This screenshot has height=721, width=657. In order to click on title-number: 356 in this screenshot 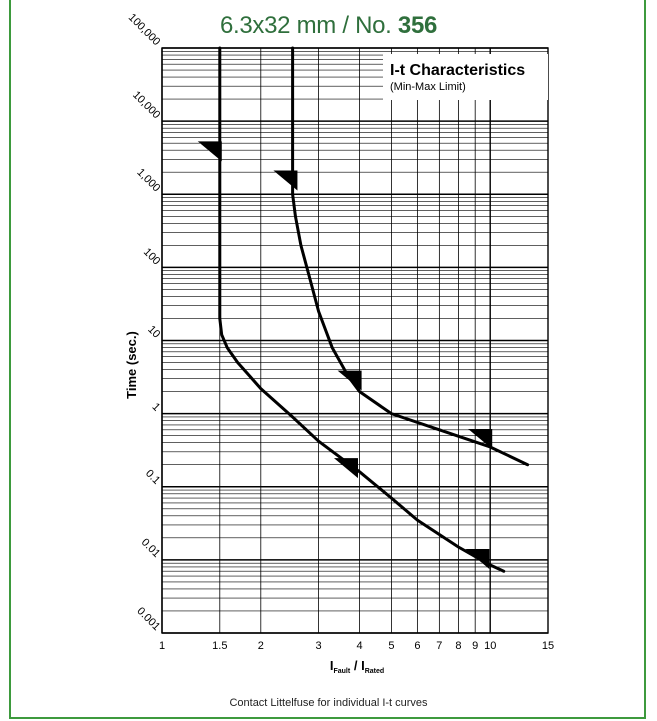, I will do `click(417, 25)`.